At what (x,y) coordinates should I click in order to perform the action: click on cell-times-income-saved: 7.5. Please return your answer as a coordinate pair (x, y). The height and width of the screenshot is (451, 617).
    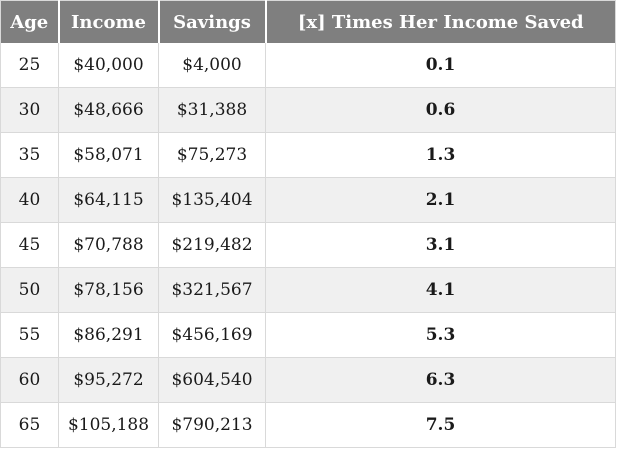
    Looking at the image, I should click on (440, 425).